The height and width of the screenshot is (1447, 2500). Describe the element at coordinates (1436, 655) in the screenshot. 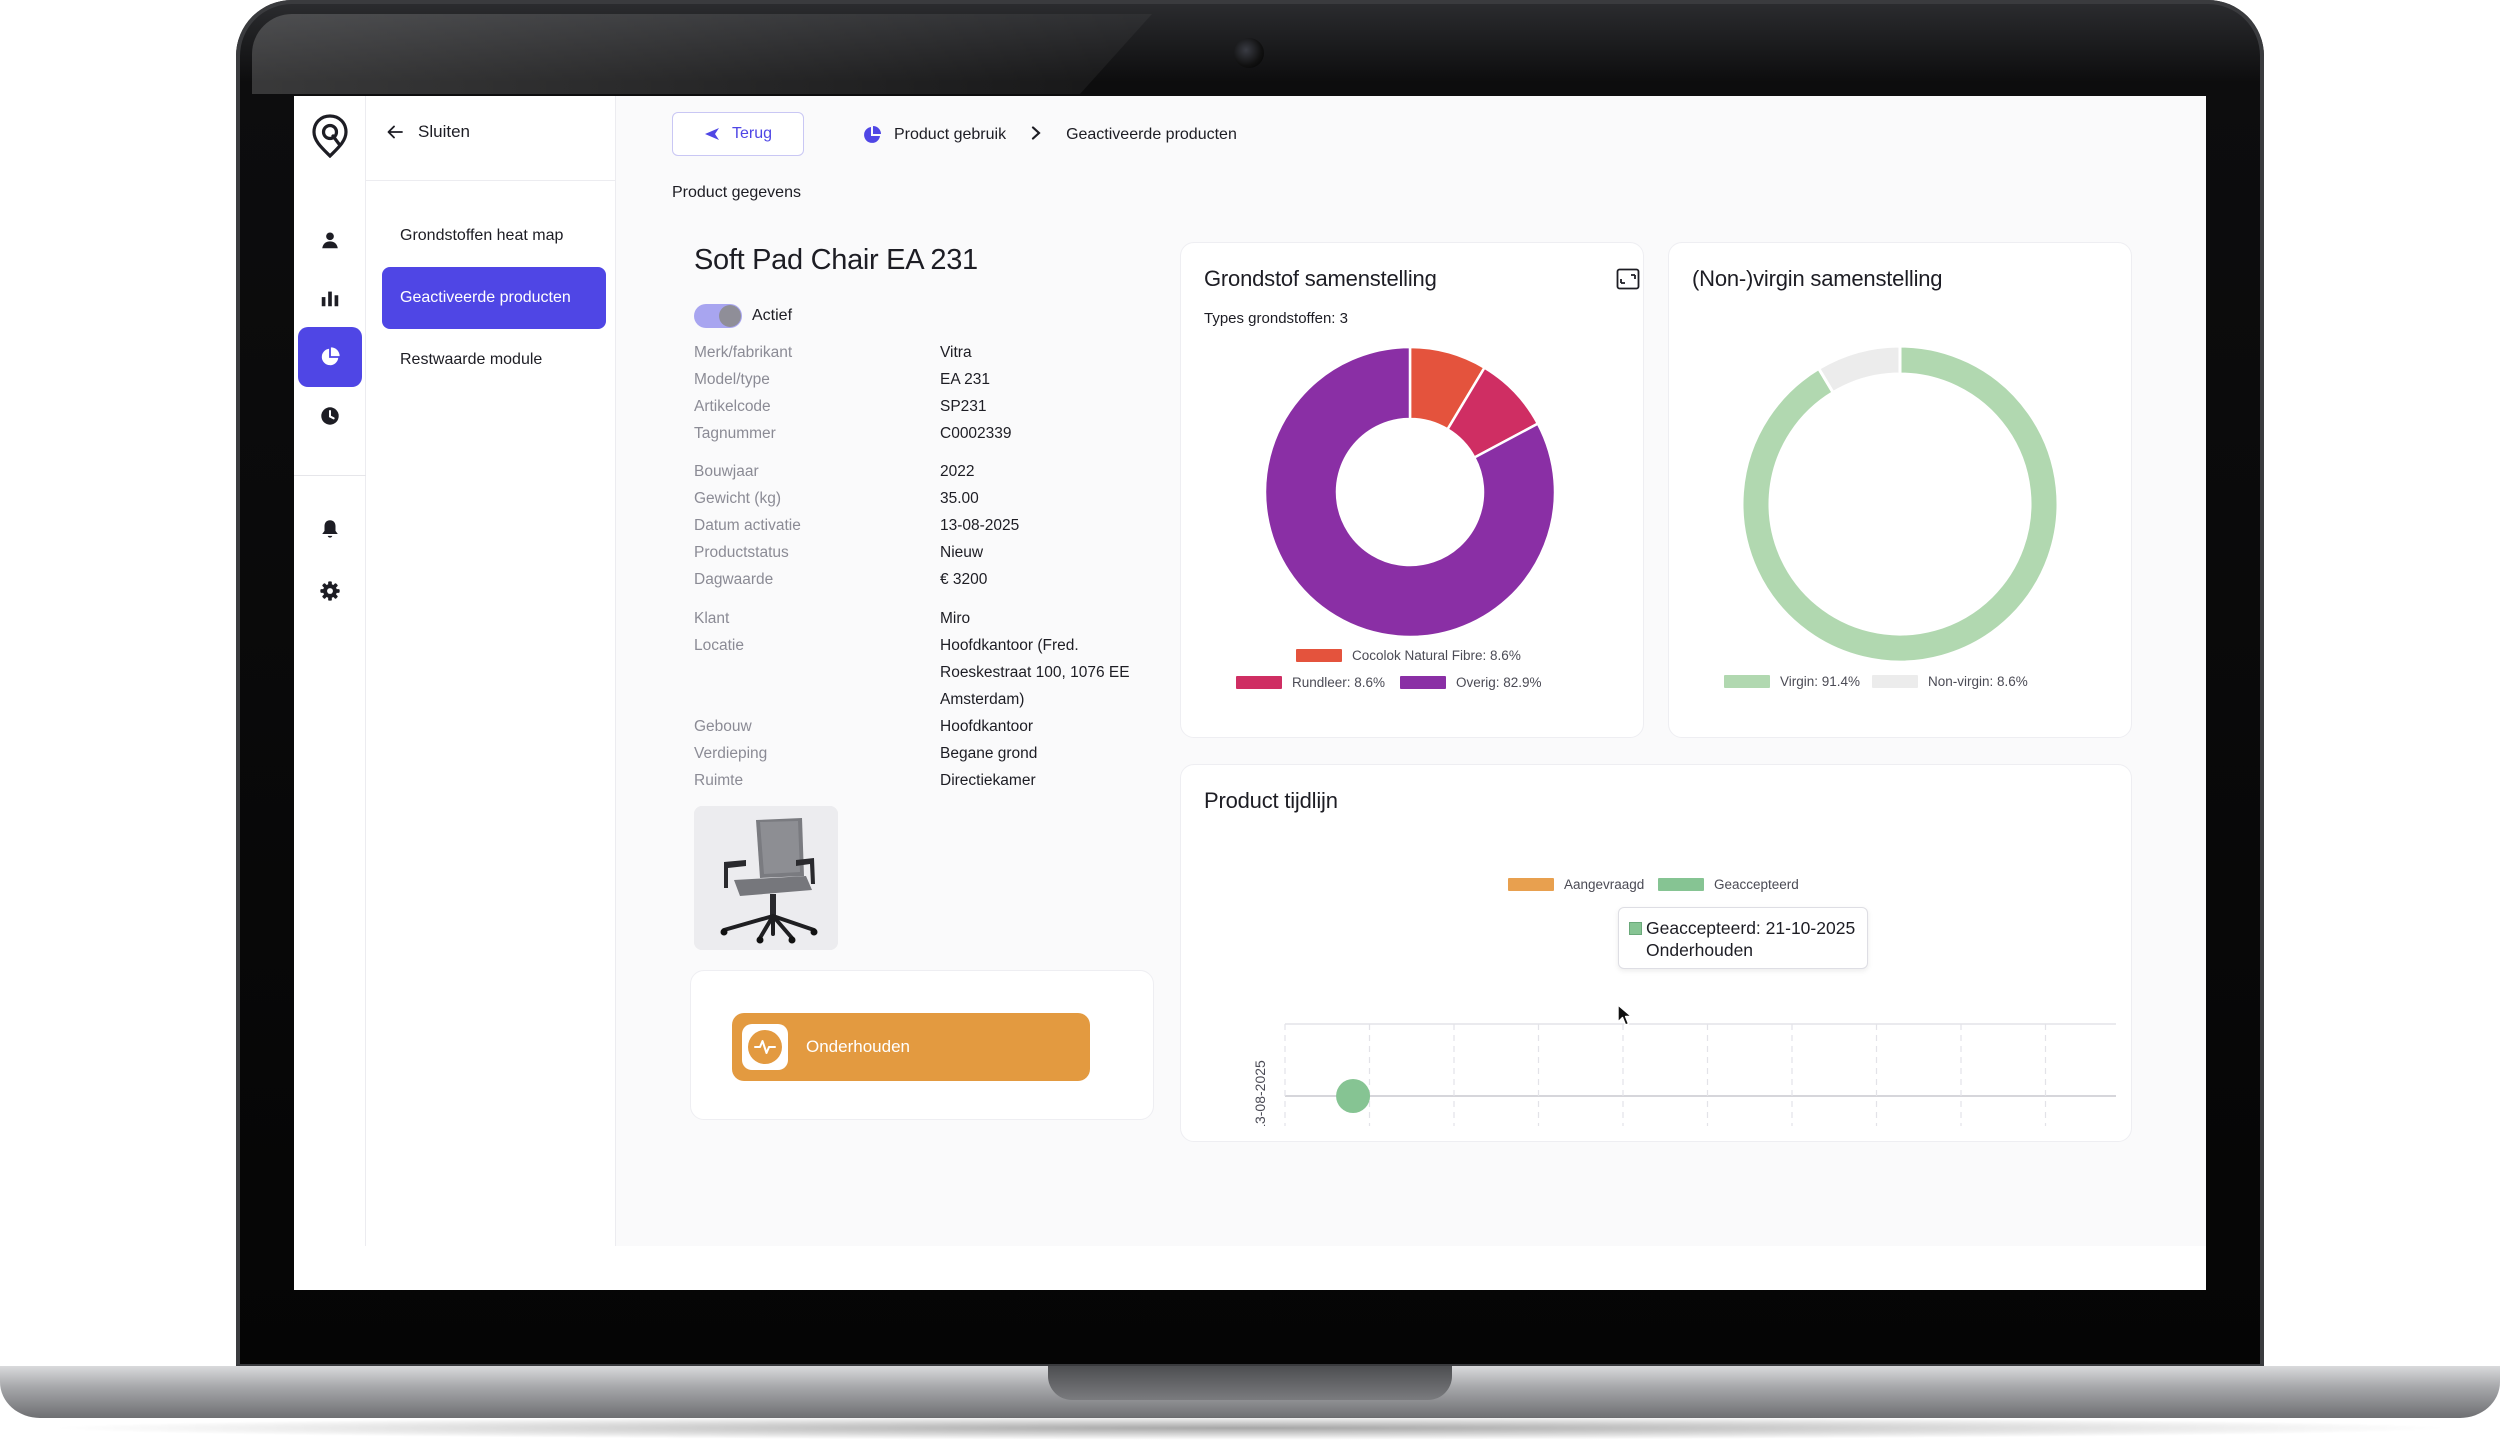

I see `legend-label: Cocolok Natural Fibre: 8.6%` at that location.